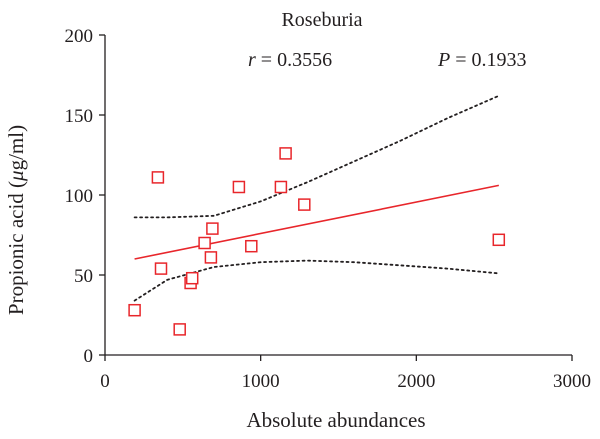 This screenshot has width=600, height=439. I want to click on p-symbol: P, so click(443, 60).